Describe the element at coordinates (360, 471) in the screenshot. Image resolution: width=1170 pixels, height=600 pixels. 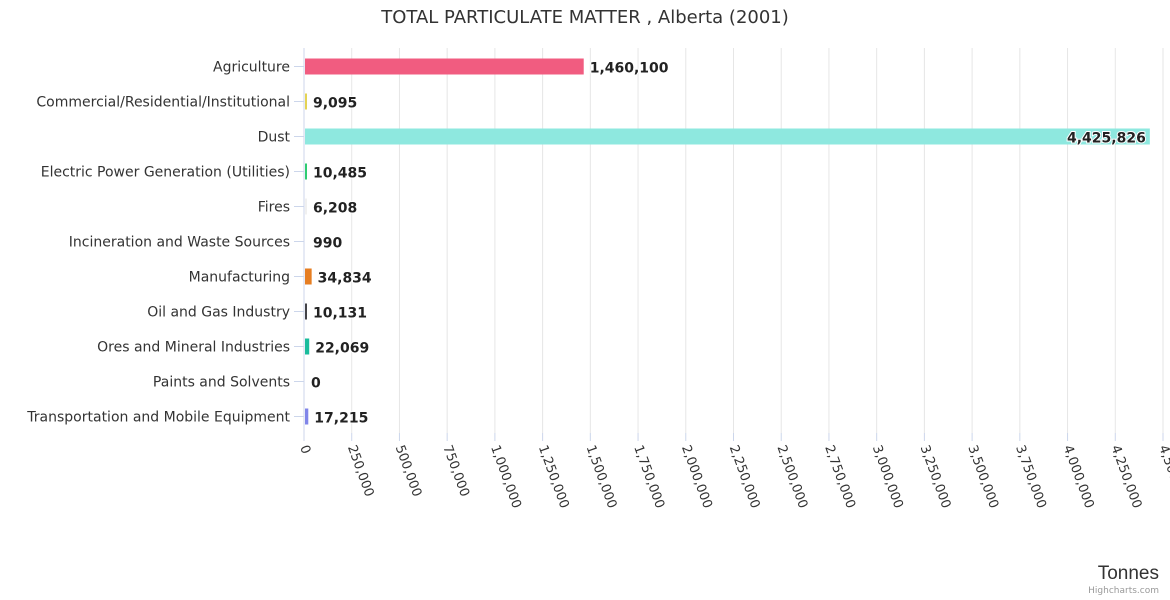
I see `x-tick-label: 250,000` at that location.